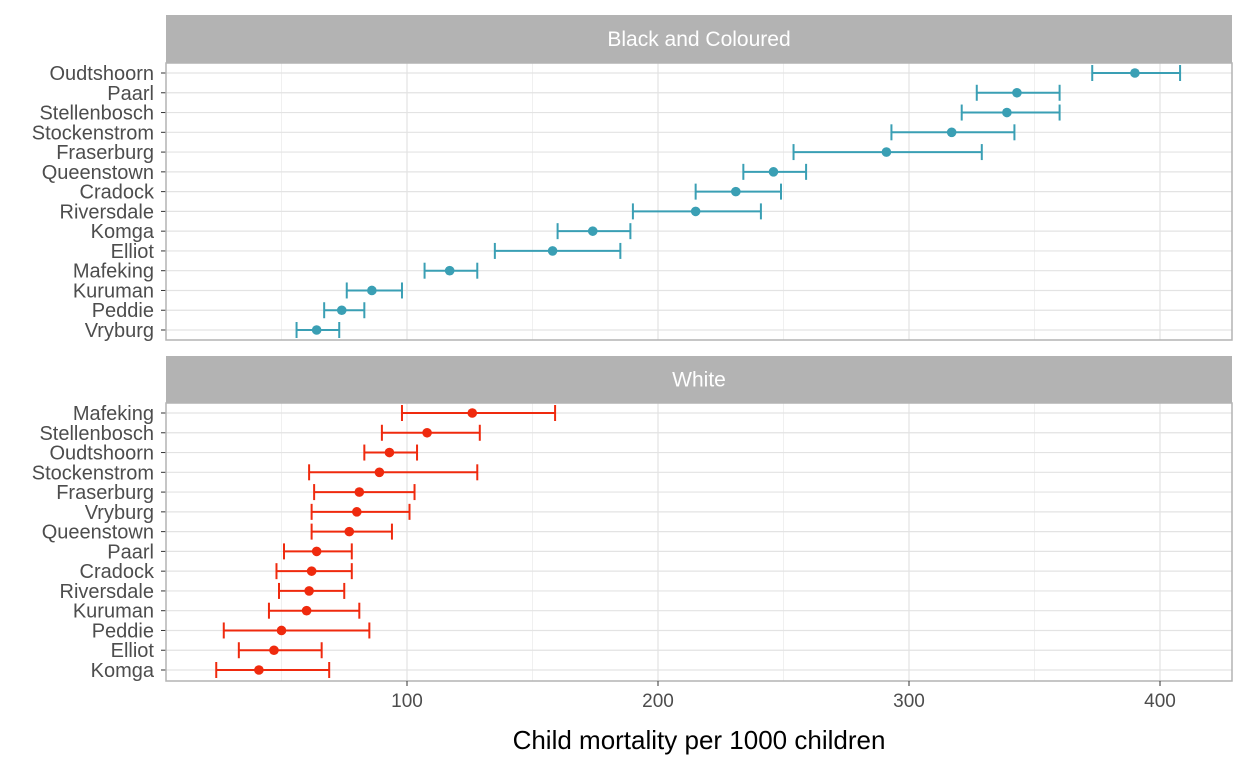 Image resolution: width=1248 pixels, height=768 pixels. Describe the element at coordinates (407, 701) in the screenshot. I see `x-tick-label: 100` at that location.